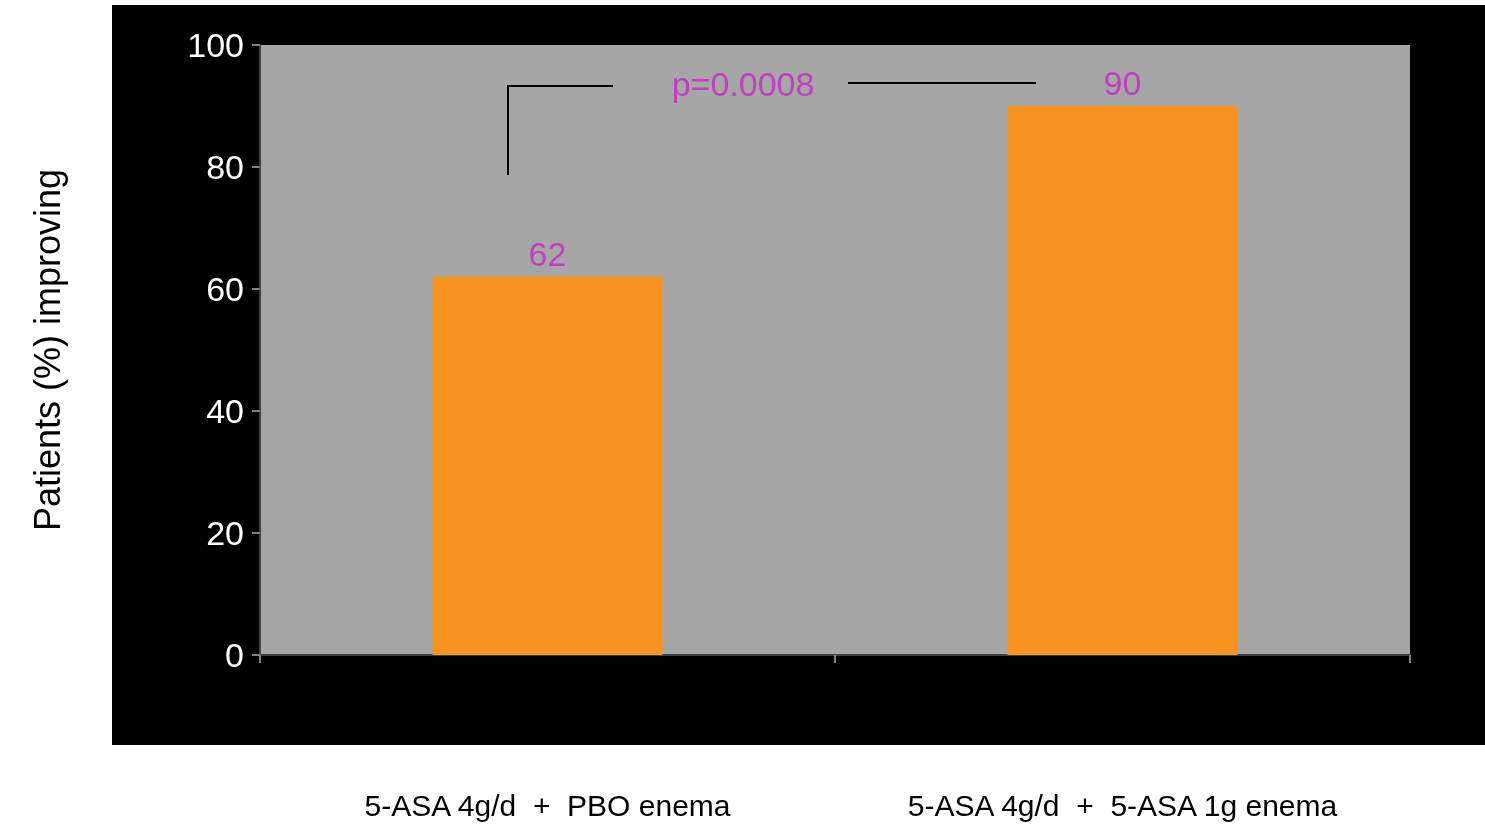  What do you see at coordinates (234, 655) in the screenshot?
I see `y-tick-label: 0` at bounding box center [234, 655].